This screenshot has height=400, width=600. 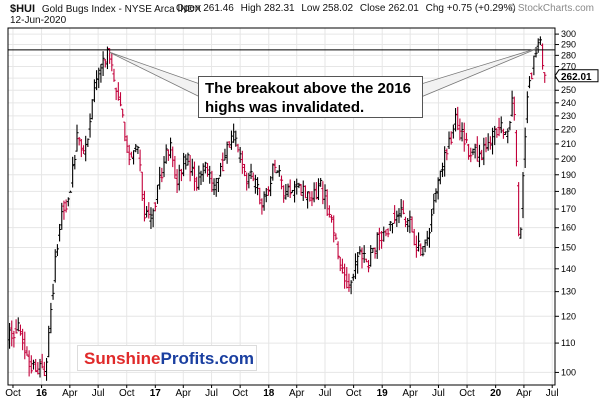 I want to click on y-tick-label: 200, so click(x=568, y=159).